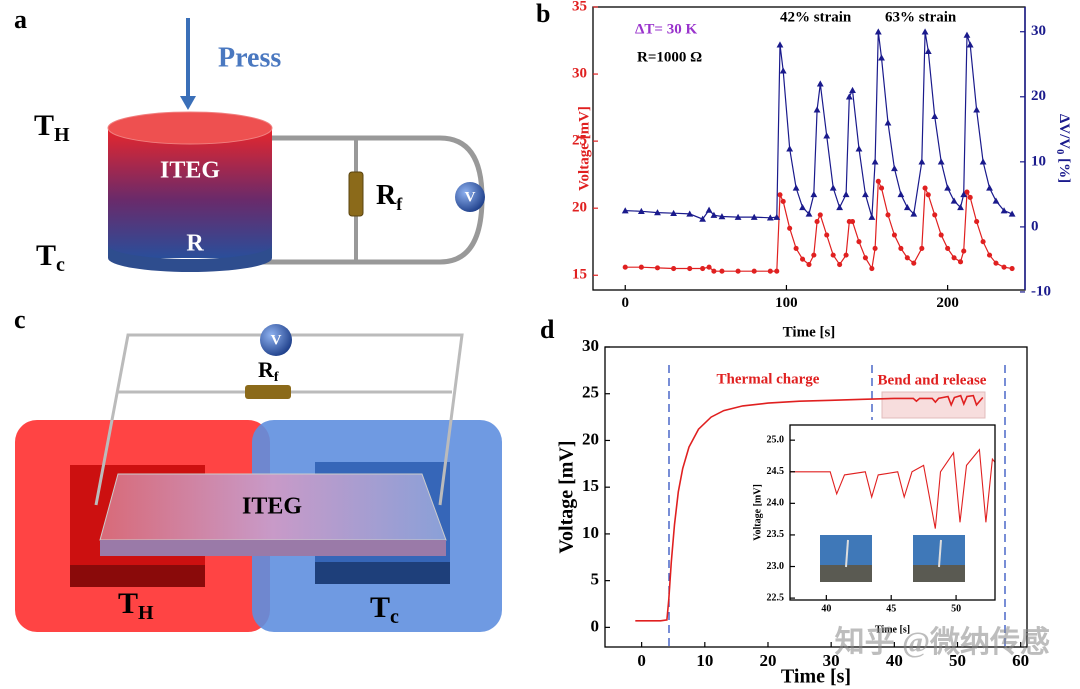  Describe the element at coordinates (356, 194) in the screenshot. I see `resistor` at that location.